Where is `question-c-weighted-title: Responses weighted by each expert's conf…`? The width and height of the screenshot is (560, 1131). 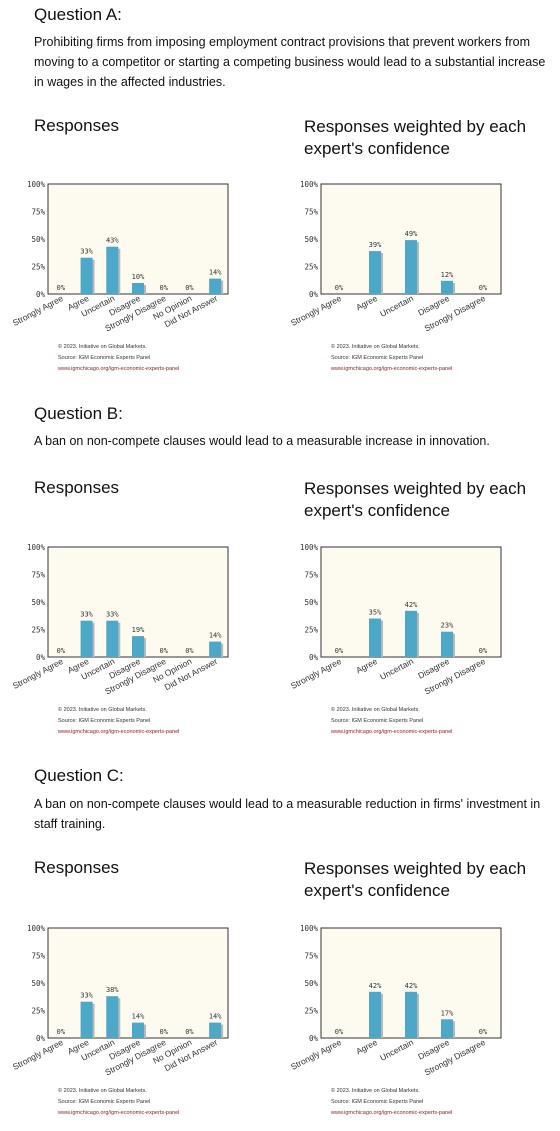
question-c-weighted-title: Responses weighted by each expert's conf… is located at coordinates (415, 879).